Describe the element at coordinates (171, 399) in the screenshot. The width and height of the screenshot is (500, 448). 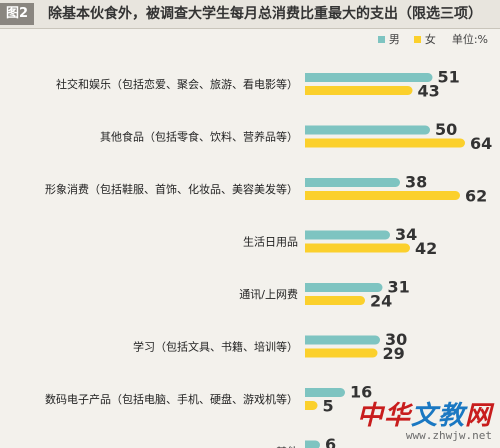
I see `category-label: 数码电子产品（包括电脑、手机、硬盘、游戏机等）` at that location.